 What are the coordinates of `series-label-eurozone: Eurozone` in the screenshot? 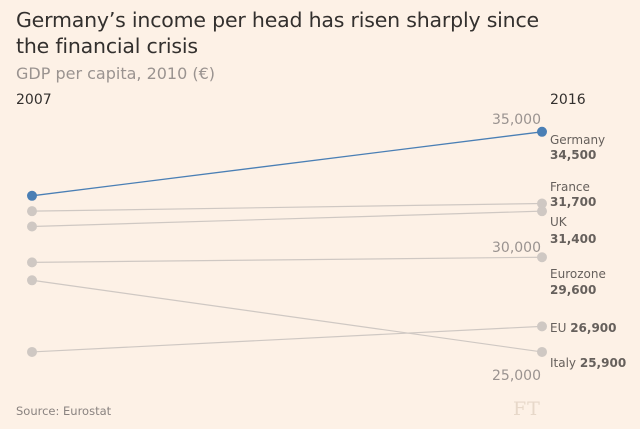 It's located at (578, 274).